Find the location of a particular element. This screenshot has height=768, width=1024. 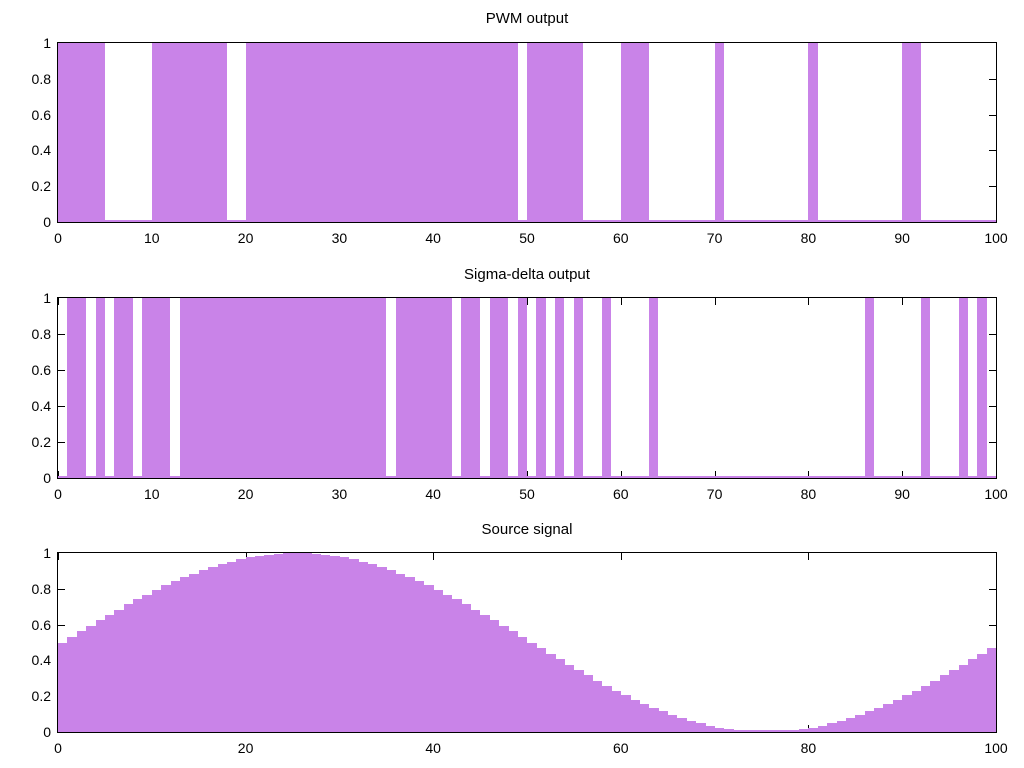

x-tick-label: 0 is located at coordinates (58, 494).